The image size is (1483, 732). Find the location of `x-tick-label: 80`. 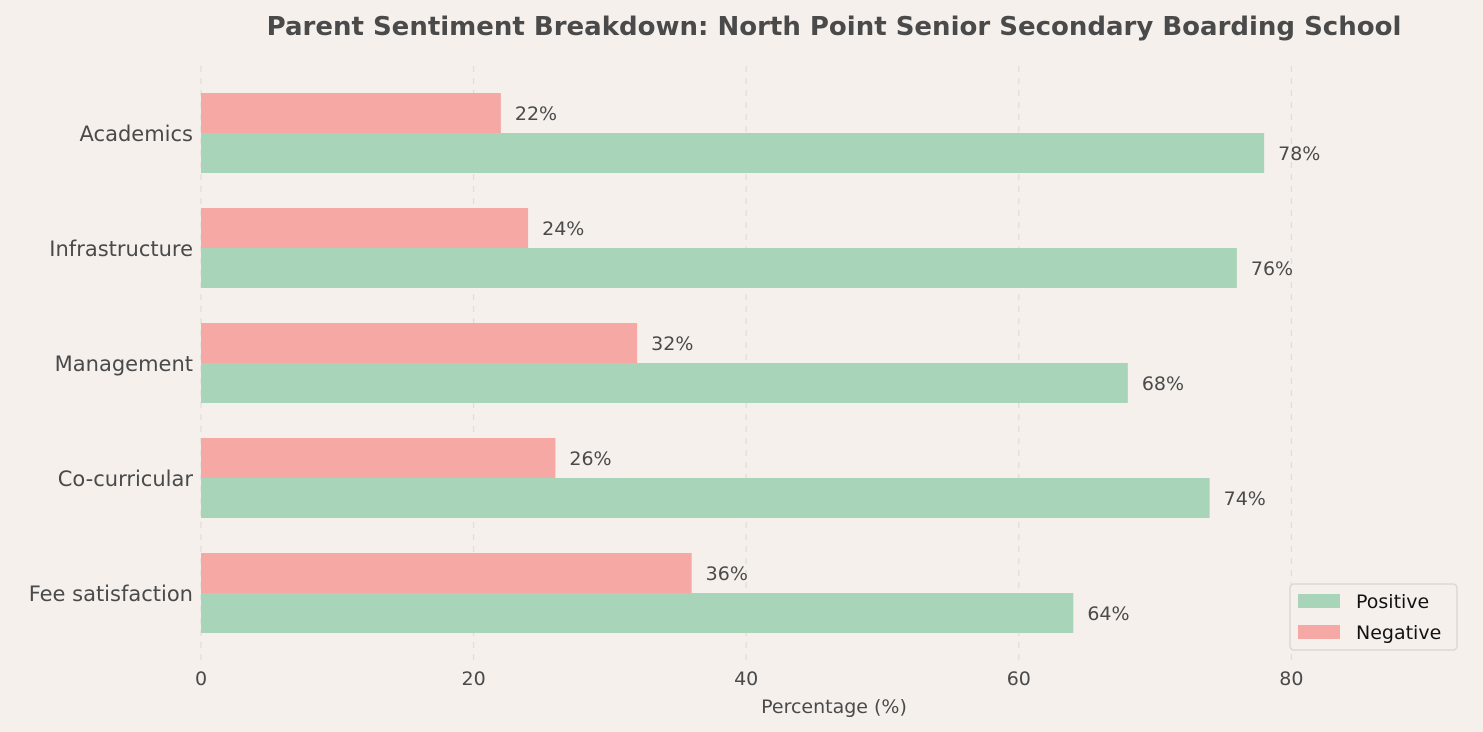

x-tick-label: 80 is located at coordinates (1291, 679).